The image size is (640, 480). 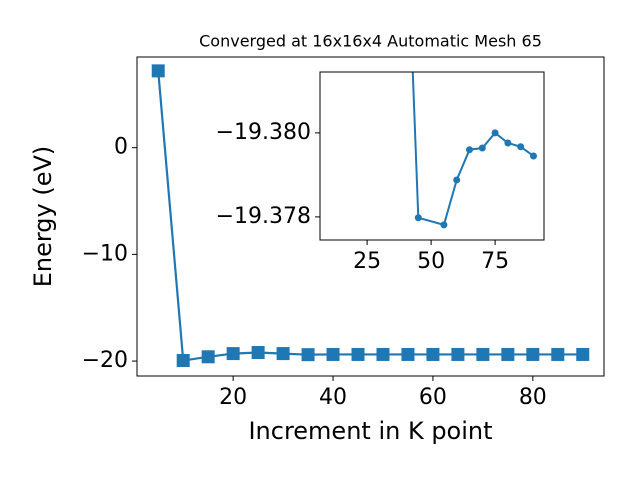 What do you see at coordinates (431, 261) in the screenshot?
I see `x-tick-label: 50` at bounding box center [431, 261].